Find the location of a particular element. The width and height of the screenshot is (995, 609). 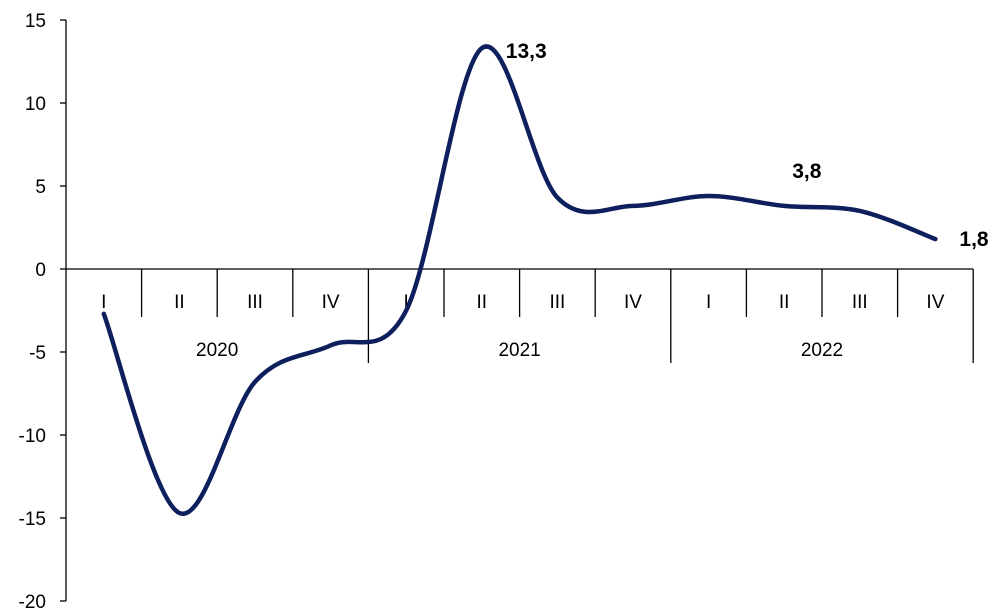

y-tick-label: 15 is located at coordinates (35, 21).